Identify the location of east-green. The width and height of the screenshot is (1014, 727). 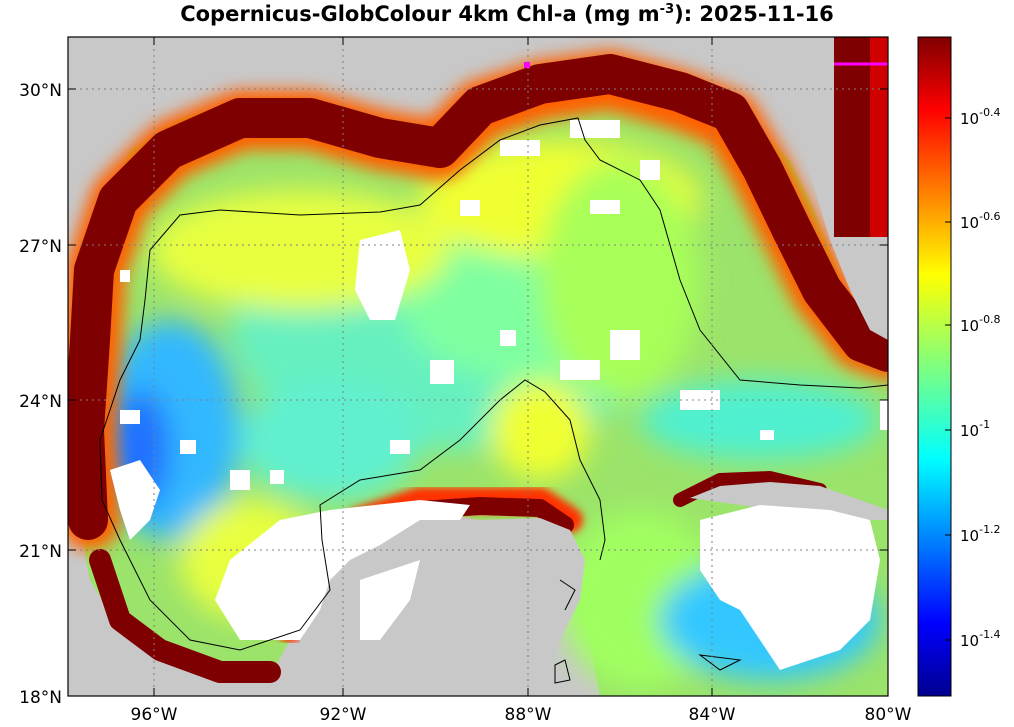
(620, 280).